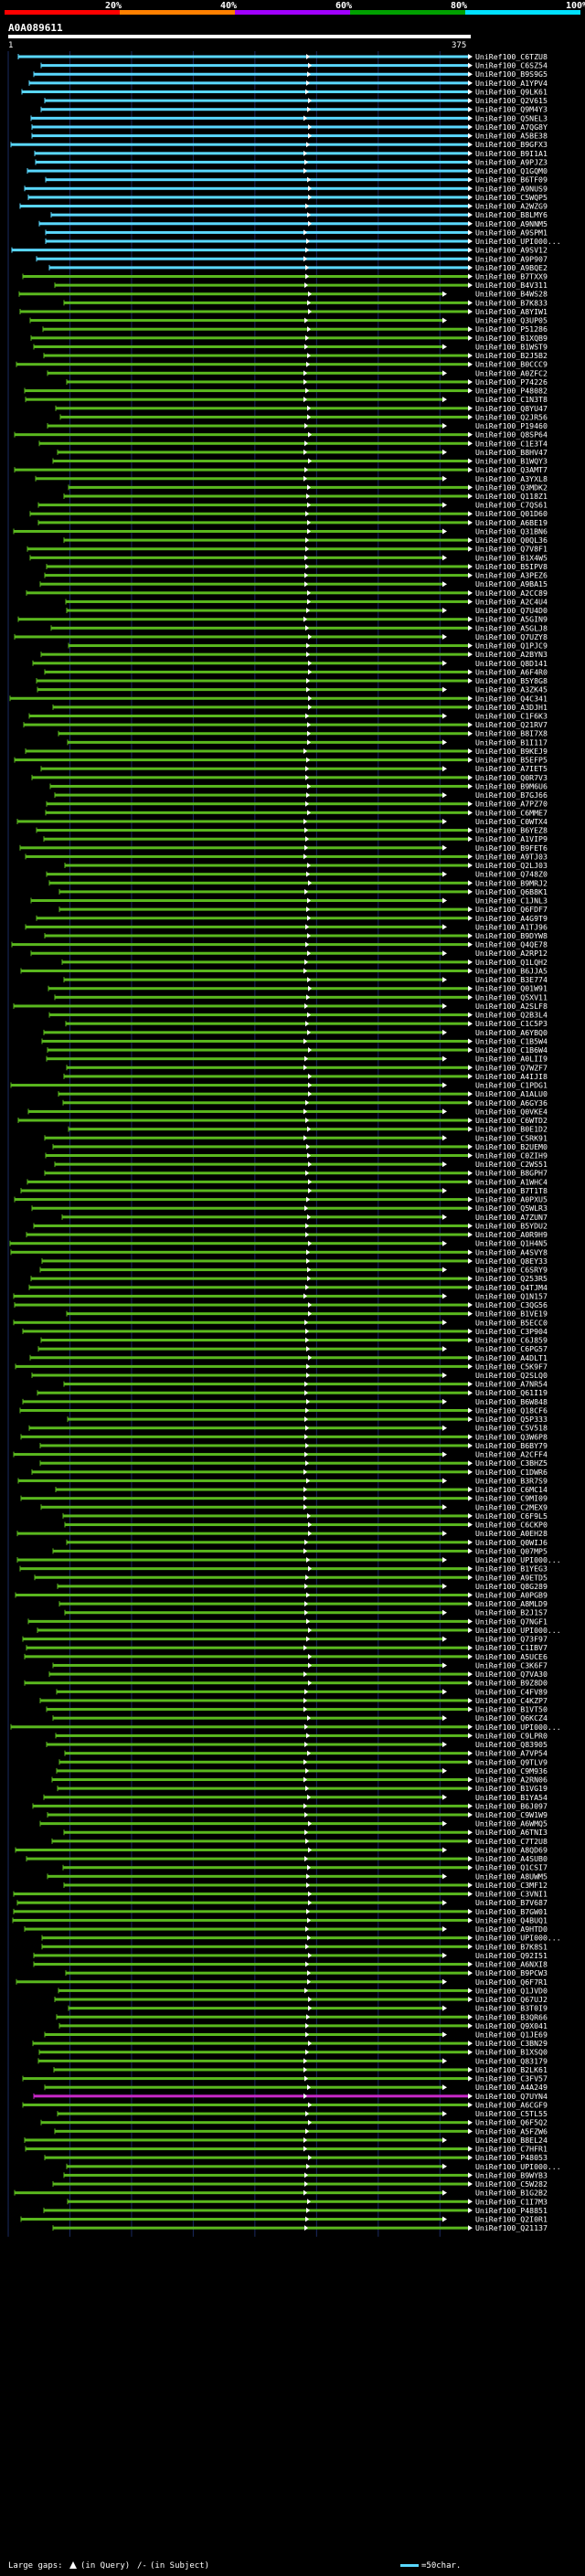 The image size is (585, 2576). I want to click on hit-label: UniRef100_C4FV89, so click(512, 1691).